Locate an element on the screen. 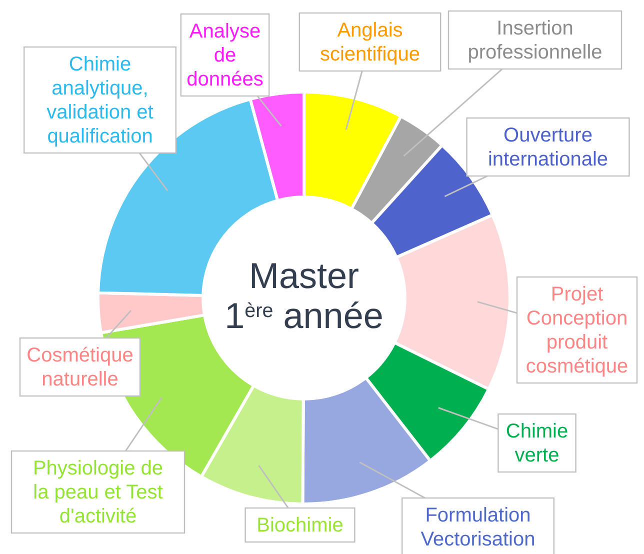 This screenshot has height=554, width=644. text: Master 1$^{ère}$ année is located at coordinates (304, 295).